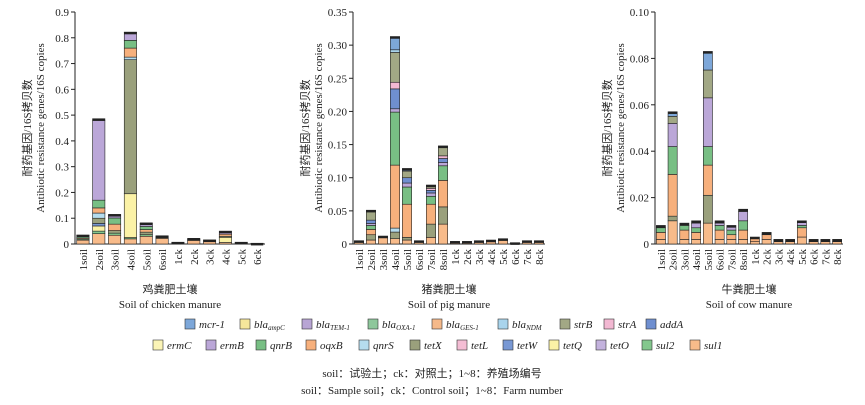  I want to click on x-tick-label: 7ck, so click(528, 257).